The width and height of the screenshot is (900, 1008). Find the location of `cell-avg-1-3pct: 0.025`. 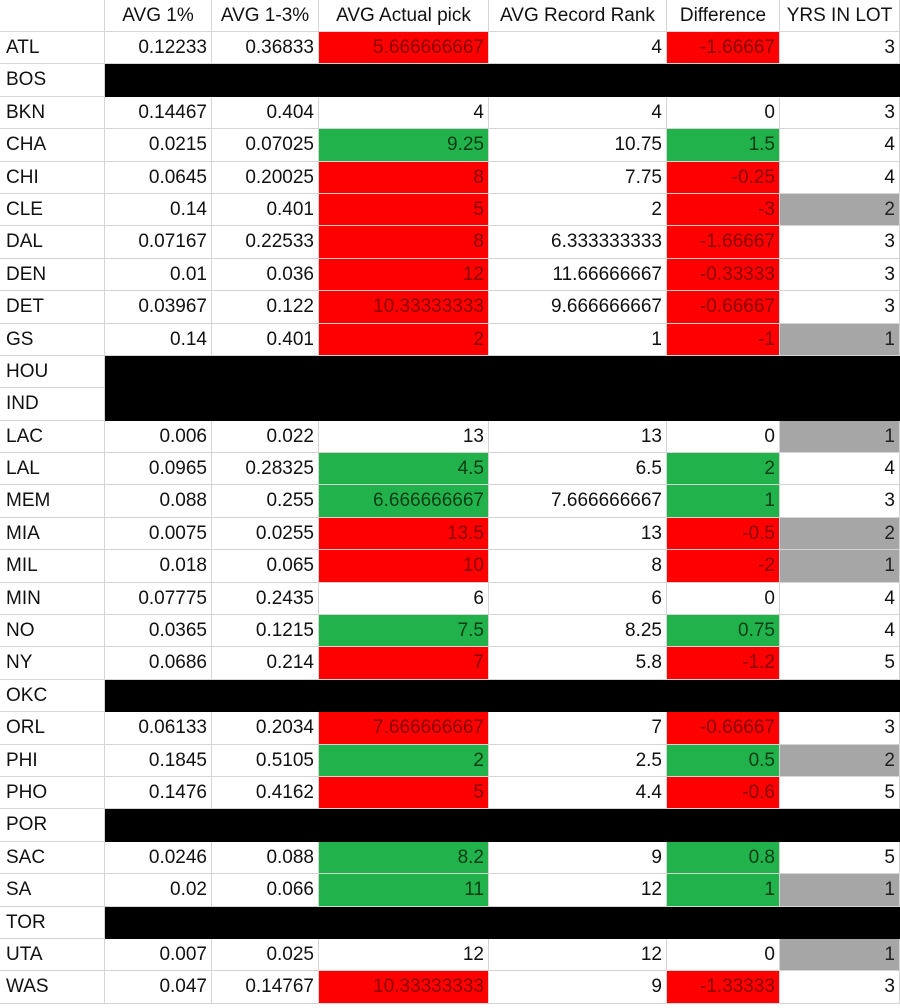

cell-avg-1-3pct: 0.025 is located at coordinates (265, 955).